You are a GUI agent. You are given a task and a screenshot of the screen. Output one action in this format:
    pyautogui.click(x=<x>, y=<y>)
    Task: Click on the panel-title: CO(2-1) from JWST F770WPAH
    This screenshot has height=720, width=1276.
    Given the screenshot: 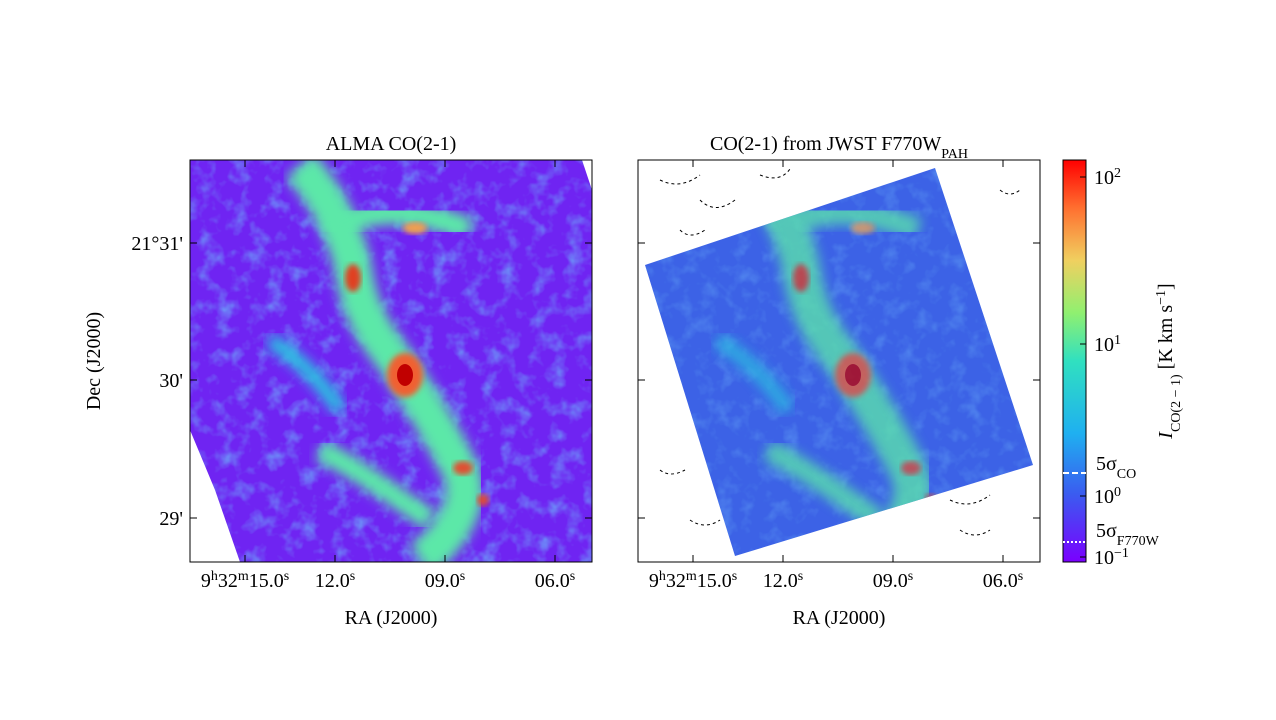 What is the action you would take?
    pyautogui.click(x=839, y=147)
    